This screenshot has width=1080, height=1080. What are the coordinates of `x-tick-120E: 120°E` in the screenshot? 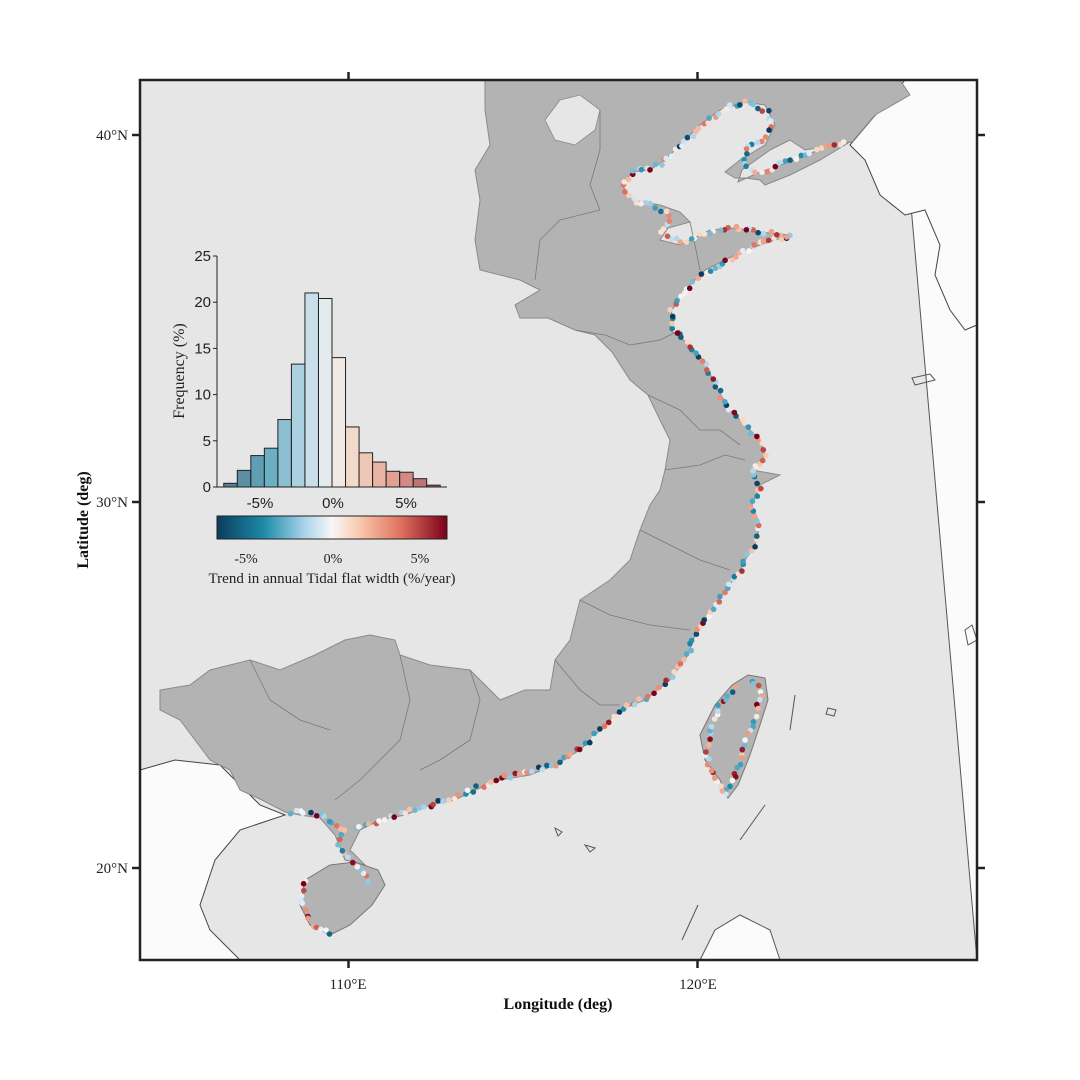 It's located at (698, 985).